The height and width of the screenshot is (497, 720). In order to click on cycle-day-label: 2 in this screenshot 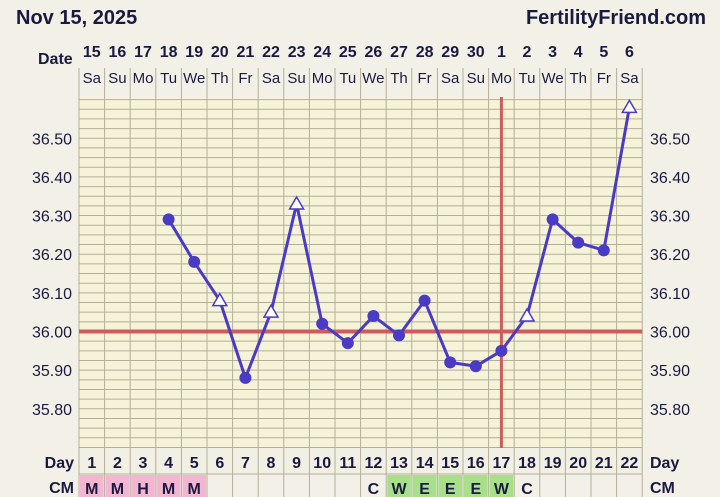, I will do `click(117, 463)`.